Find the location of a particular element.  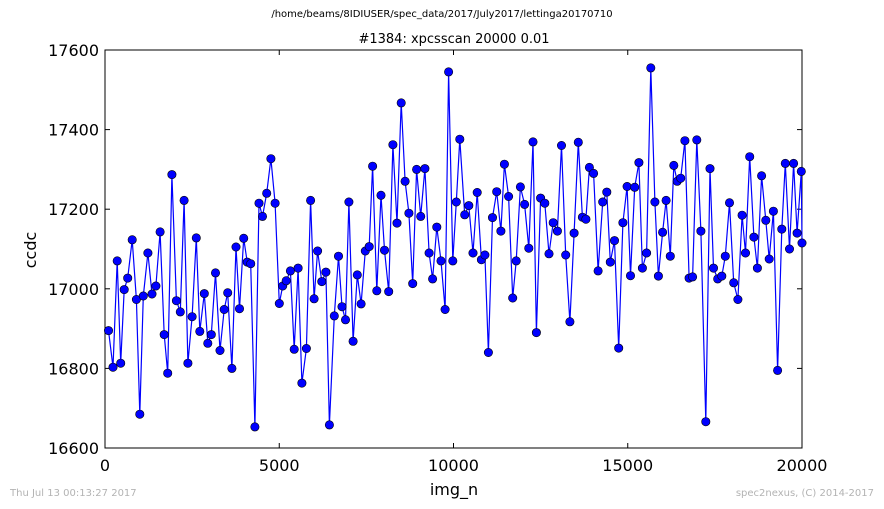

timestamp-label: Thu Jul 13 00:13:27 2017 is located at coordinates (73, 493).